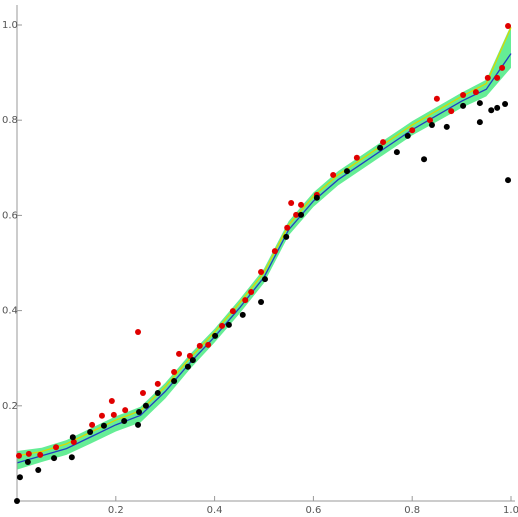 The width and height of the screenshot is (518, 517). I want to click on y-tick-label: 0.4, so click(10, 311).